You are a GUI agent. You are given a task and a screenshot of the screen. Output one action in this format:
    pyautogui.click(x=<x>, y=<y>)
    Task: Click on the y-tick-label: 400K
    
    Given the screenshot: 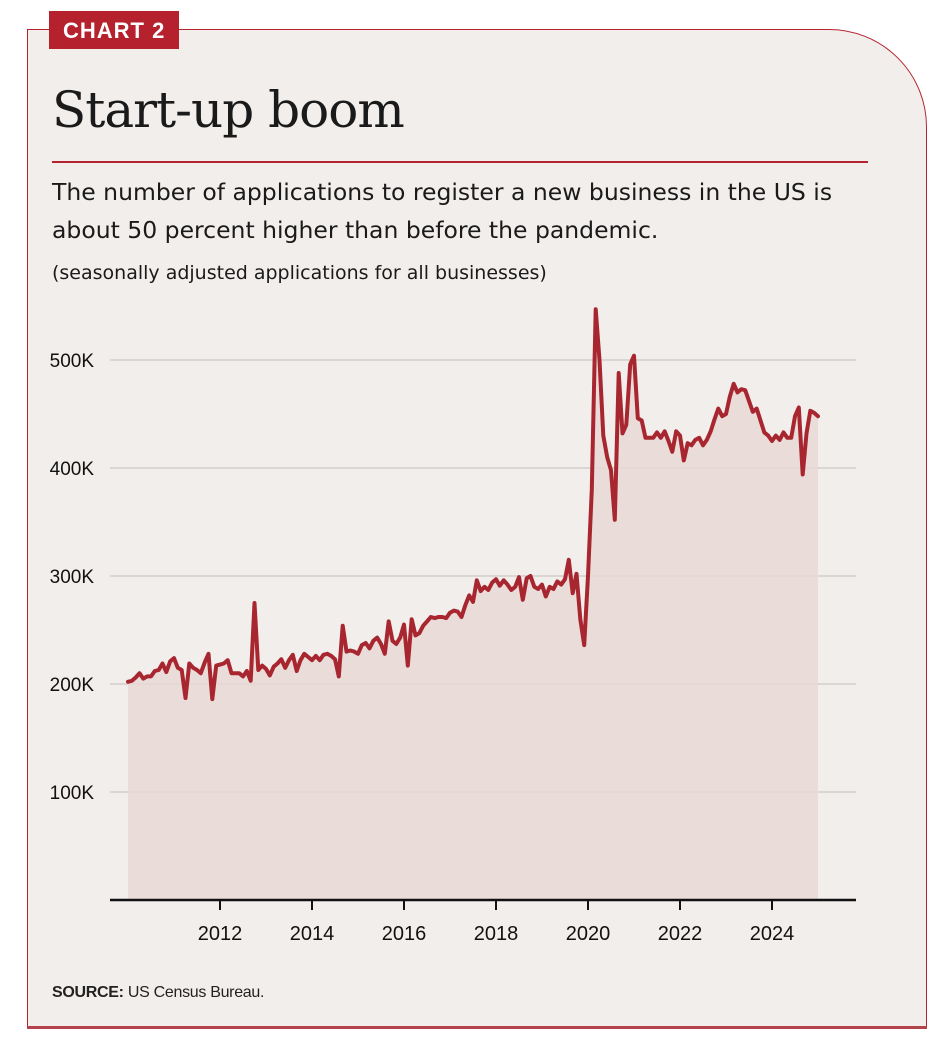 What is the action you would take?
    pyautogui.click(x=72, y=469)
    